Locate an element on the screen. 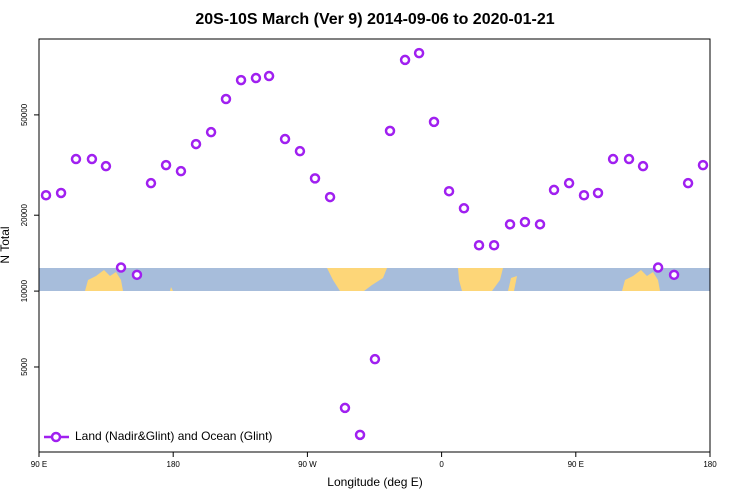 The height and width of the screenshot is (500, 750). map-band is located at coordinates (374, 279).